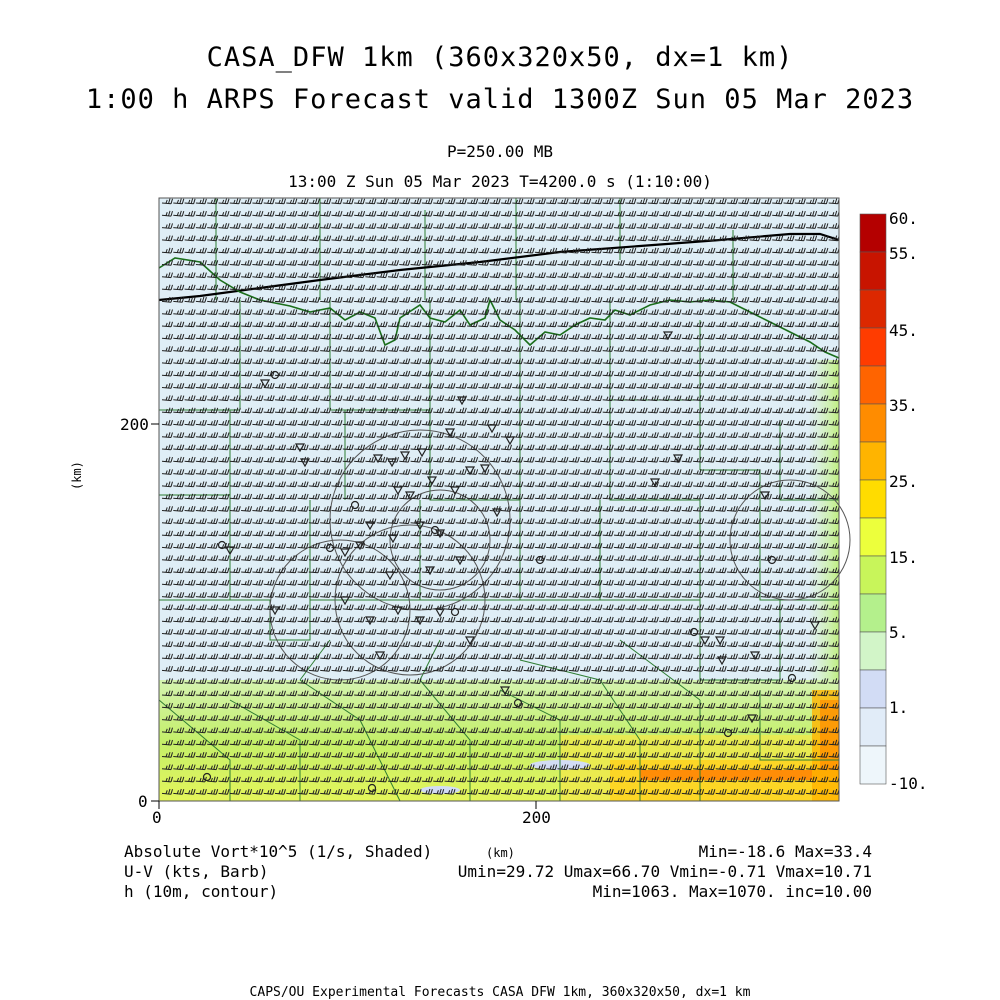  I want to click on pressure-level: P=250.00 MB, so click(500, 151).